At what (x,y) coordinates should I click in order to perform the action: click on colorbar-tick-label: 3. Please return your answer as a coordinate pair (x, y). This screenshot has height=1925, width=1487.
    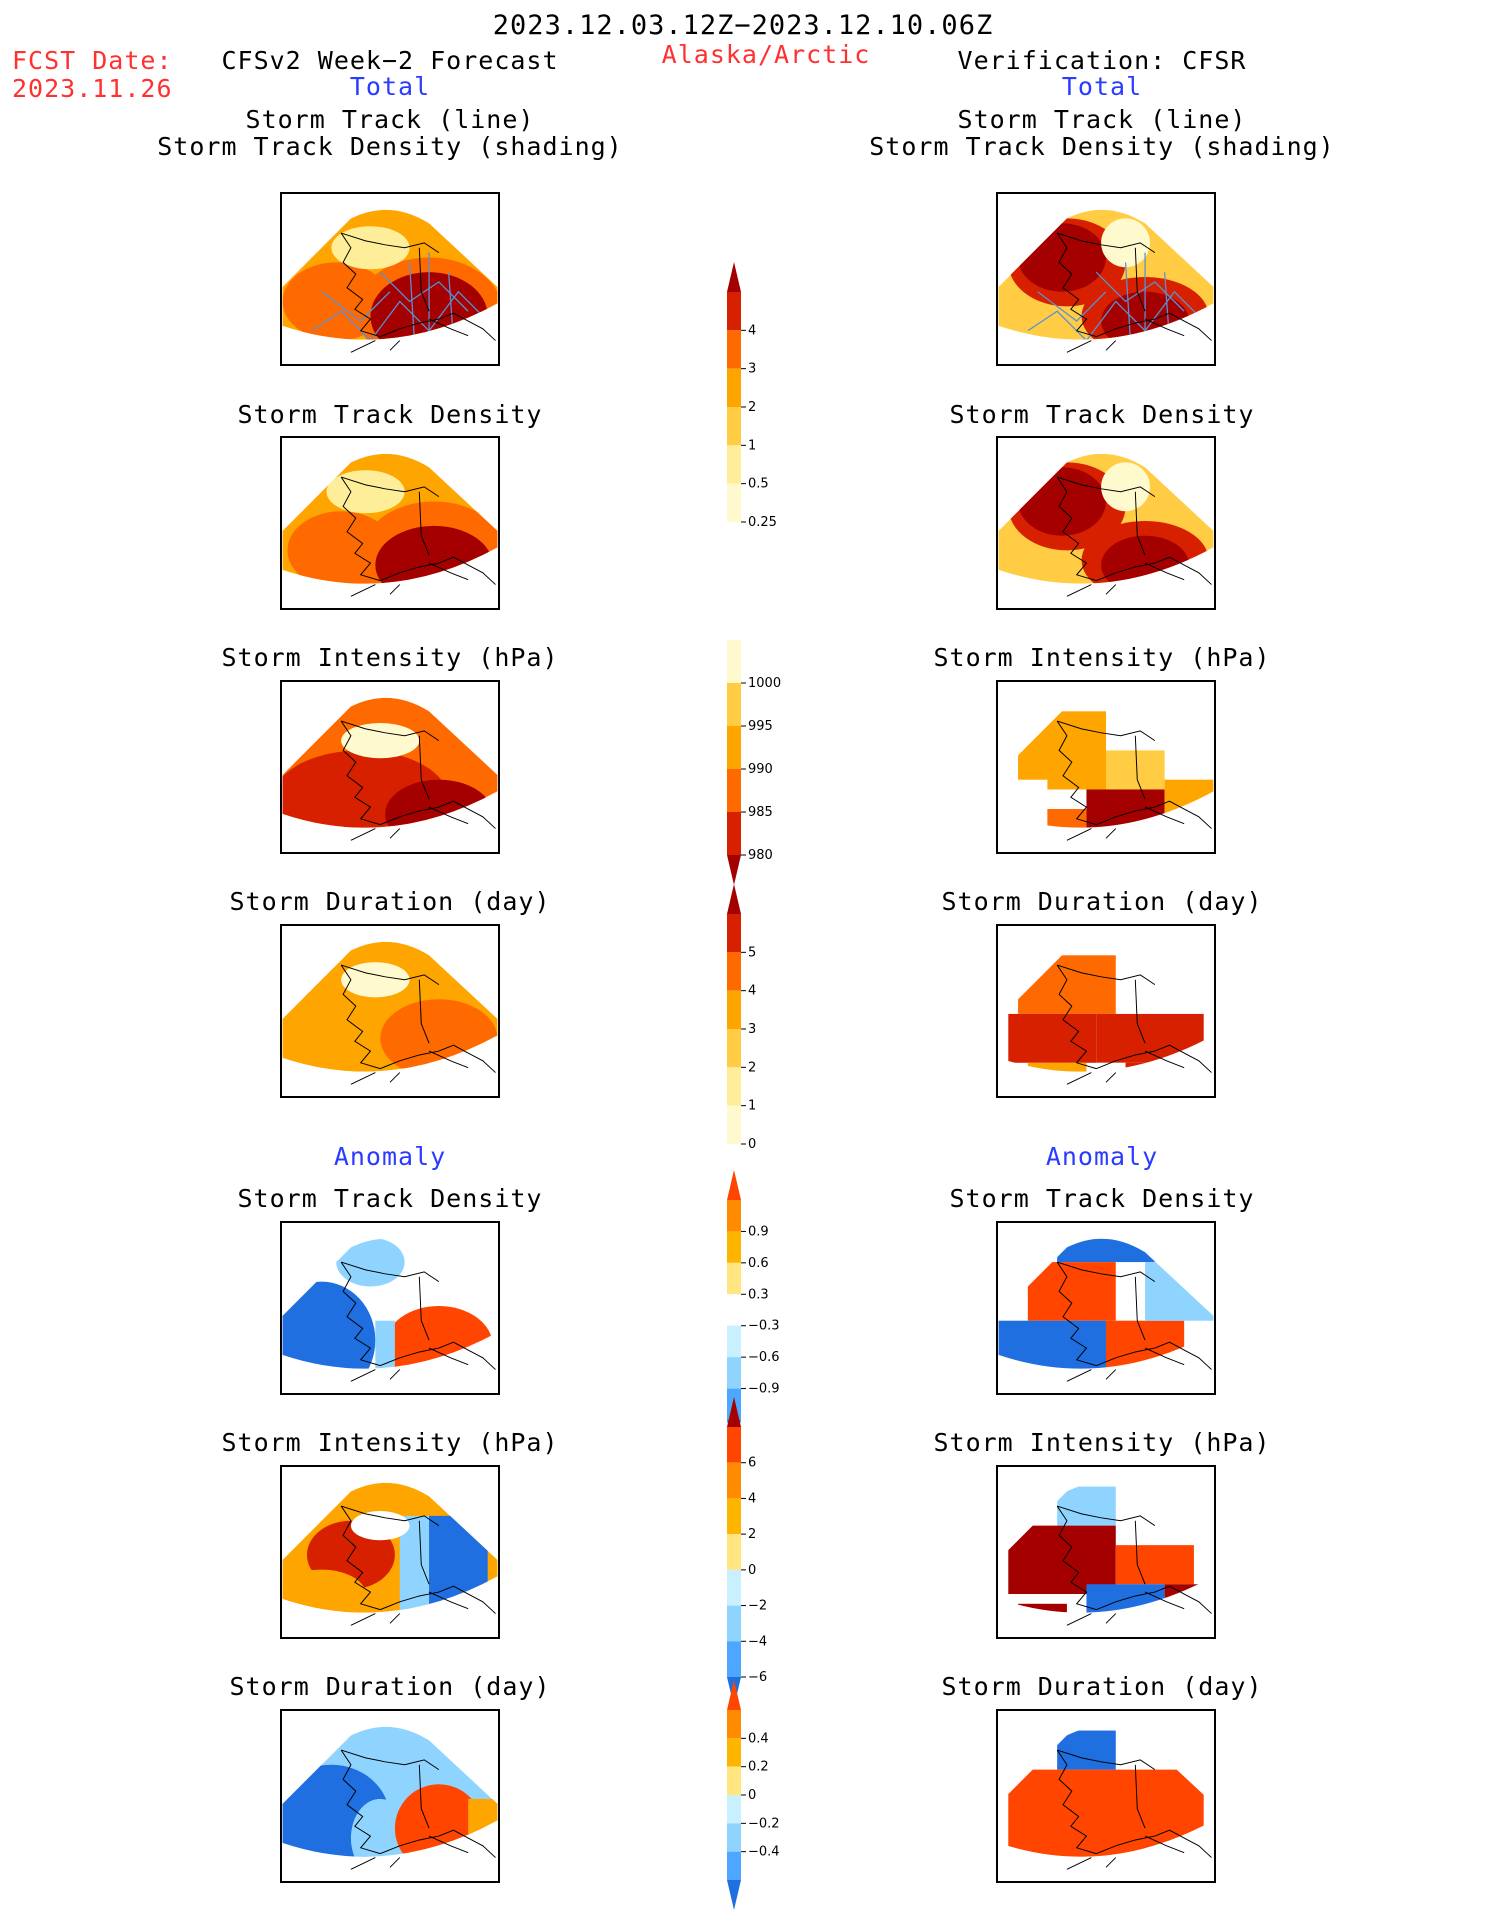
    Looking at the image, I should click on (752, 369).